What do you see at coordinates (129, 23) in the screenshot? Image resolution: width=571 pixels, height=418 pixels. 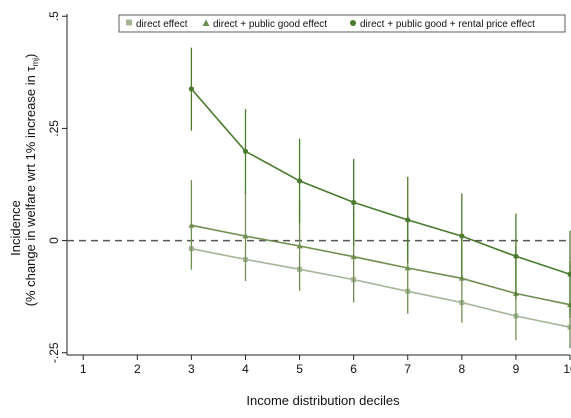 I see `legend-marker-direct-effect` at bounding box center [129, 23].